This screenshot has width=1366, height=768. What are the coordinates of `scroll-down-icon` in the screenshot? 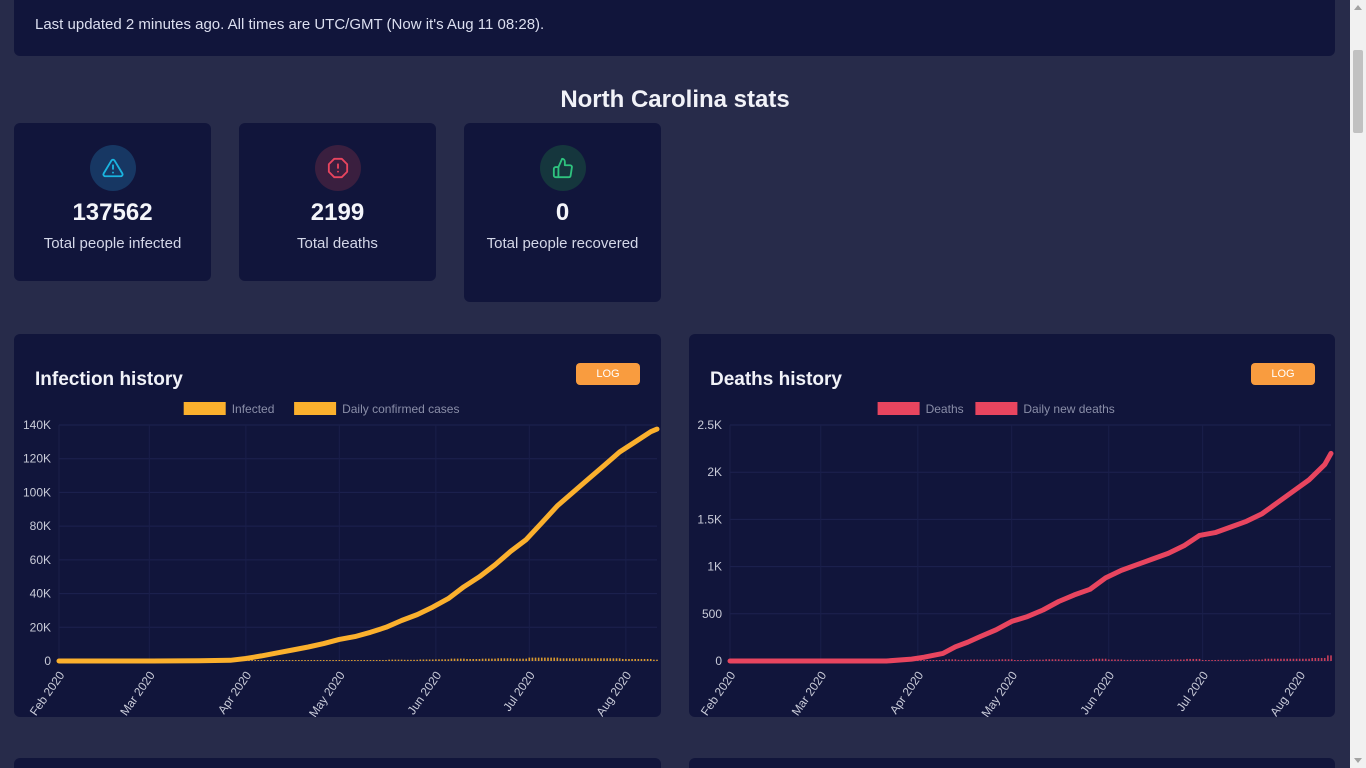 It's located at (1358, 760).